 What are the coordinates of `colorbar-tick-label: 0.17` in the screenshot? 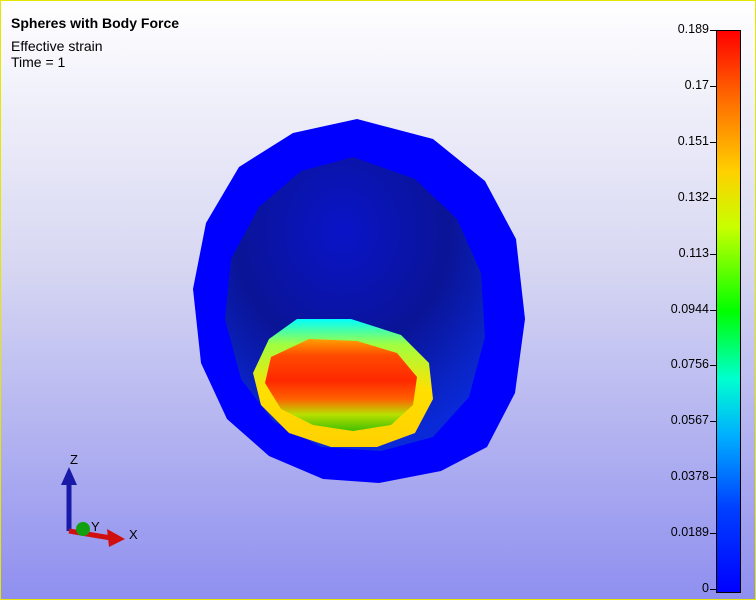 It's located at (696, 84).